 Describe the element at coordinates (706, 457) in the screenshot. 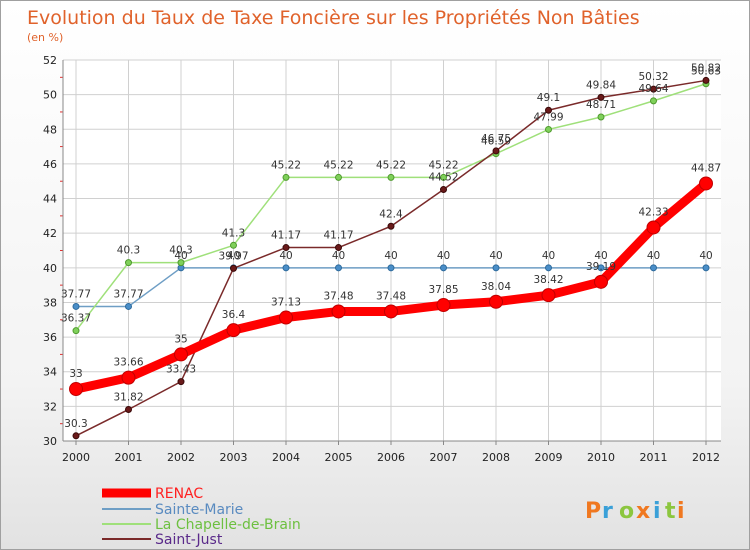

I see `x-tick-label: 2012` at that location.